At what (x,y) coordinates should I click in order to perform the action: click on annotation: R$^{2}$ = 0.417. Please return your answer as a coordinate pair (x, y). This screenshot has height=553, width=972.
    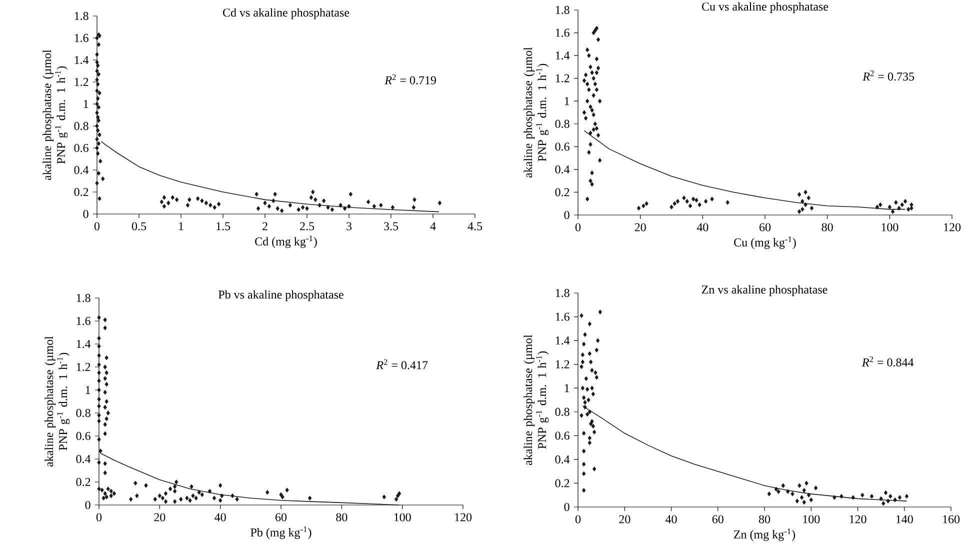
    Looking at the image, I should click on (402, 364).